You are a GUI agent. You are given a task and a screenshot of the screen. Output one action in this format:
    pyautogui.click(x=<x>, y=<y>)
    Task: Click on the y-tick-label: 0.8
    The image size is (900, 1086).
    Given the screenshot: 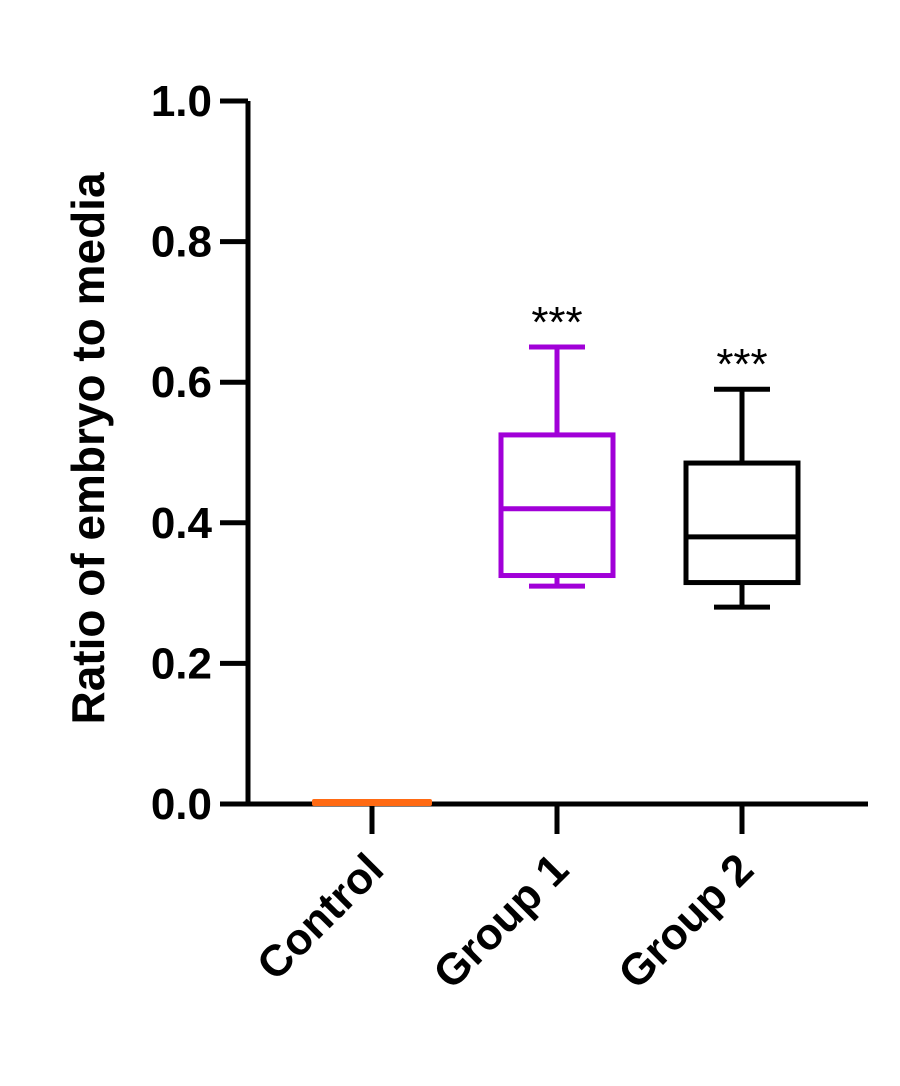 What is the action you would take?
    pyautogui.click(x=181, y=242)
    